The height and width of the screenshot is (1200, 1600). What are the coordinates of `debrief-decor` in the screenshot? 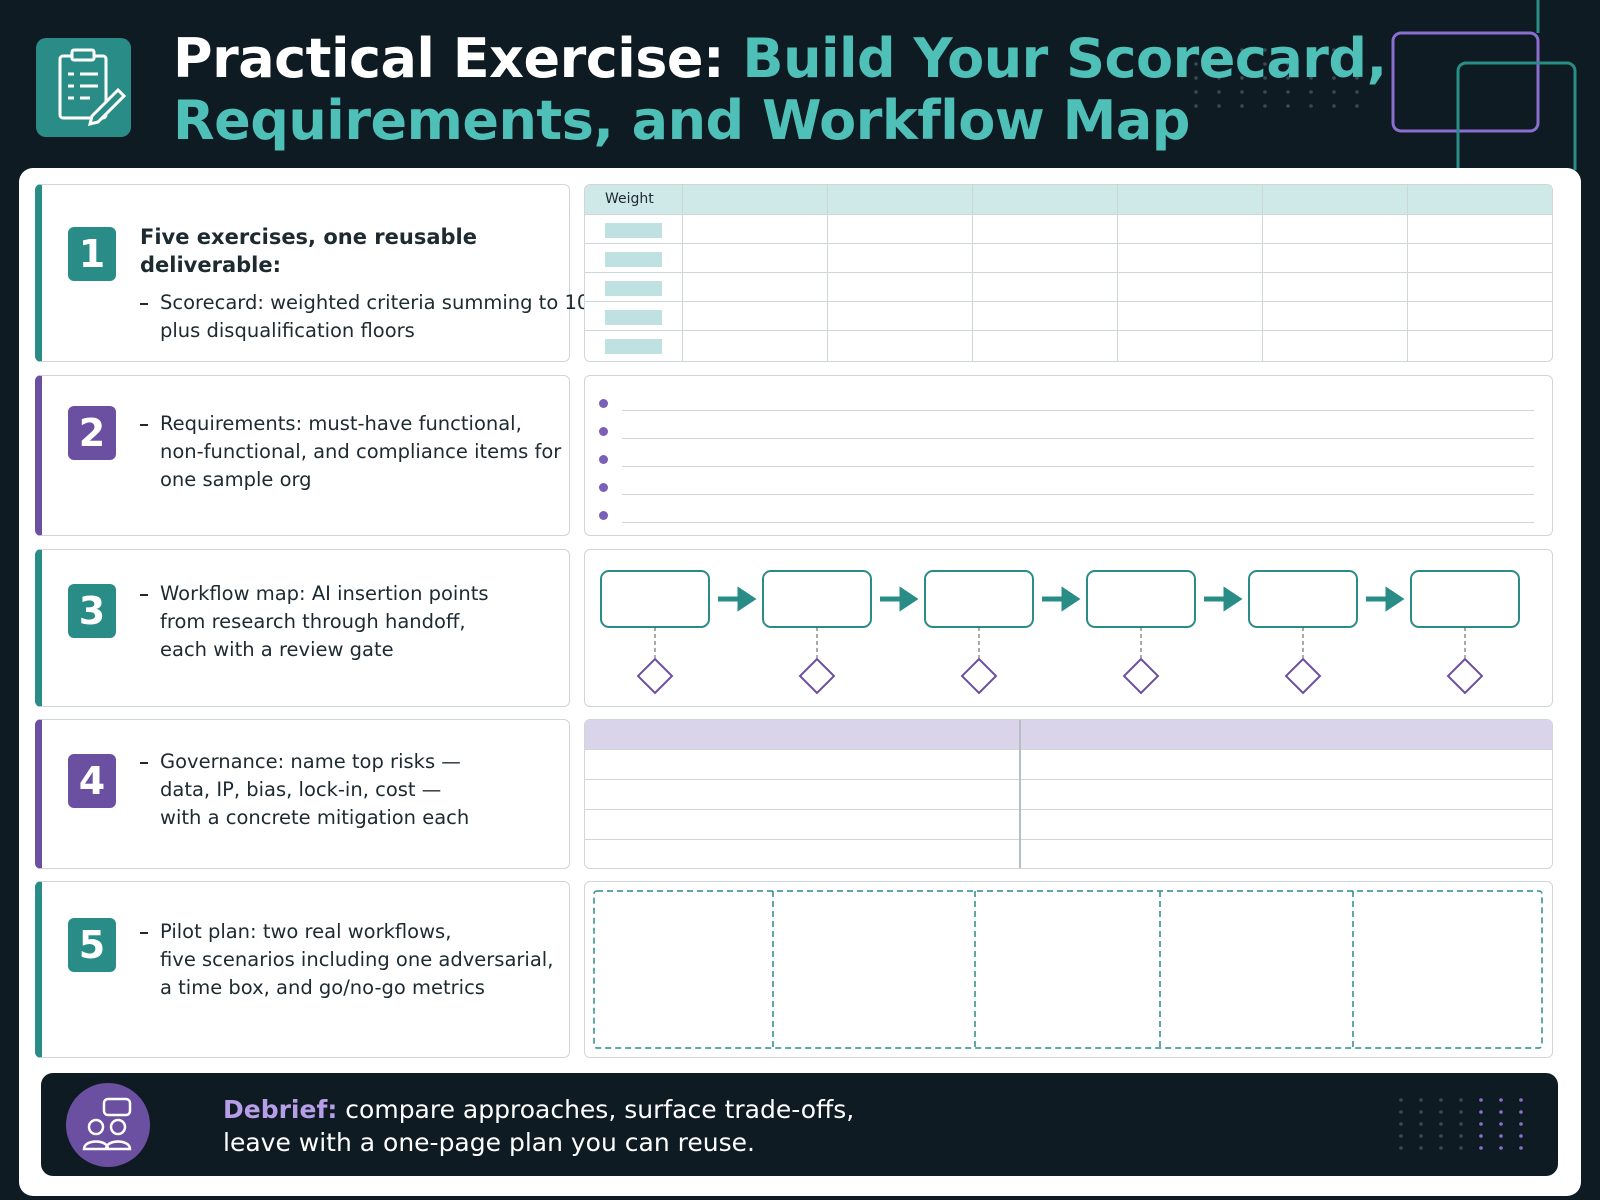 It's located at (1461, 1124).